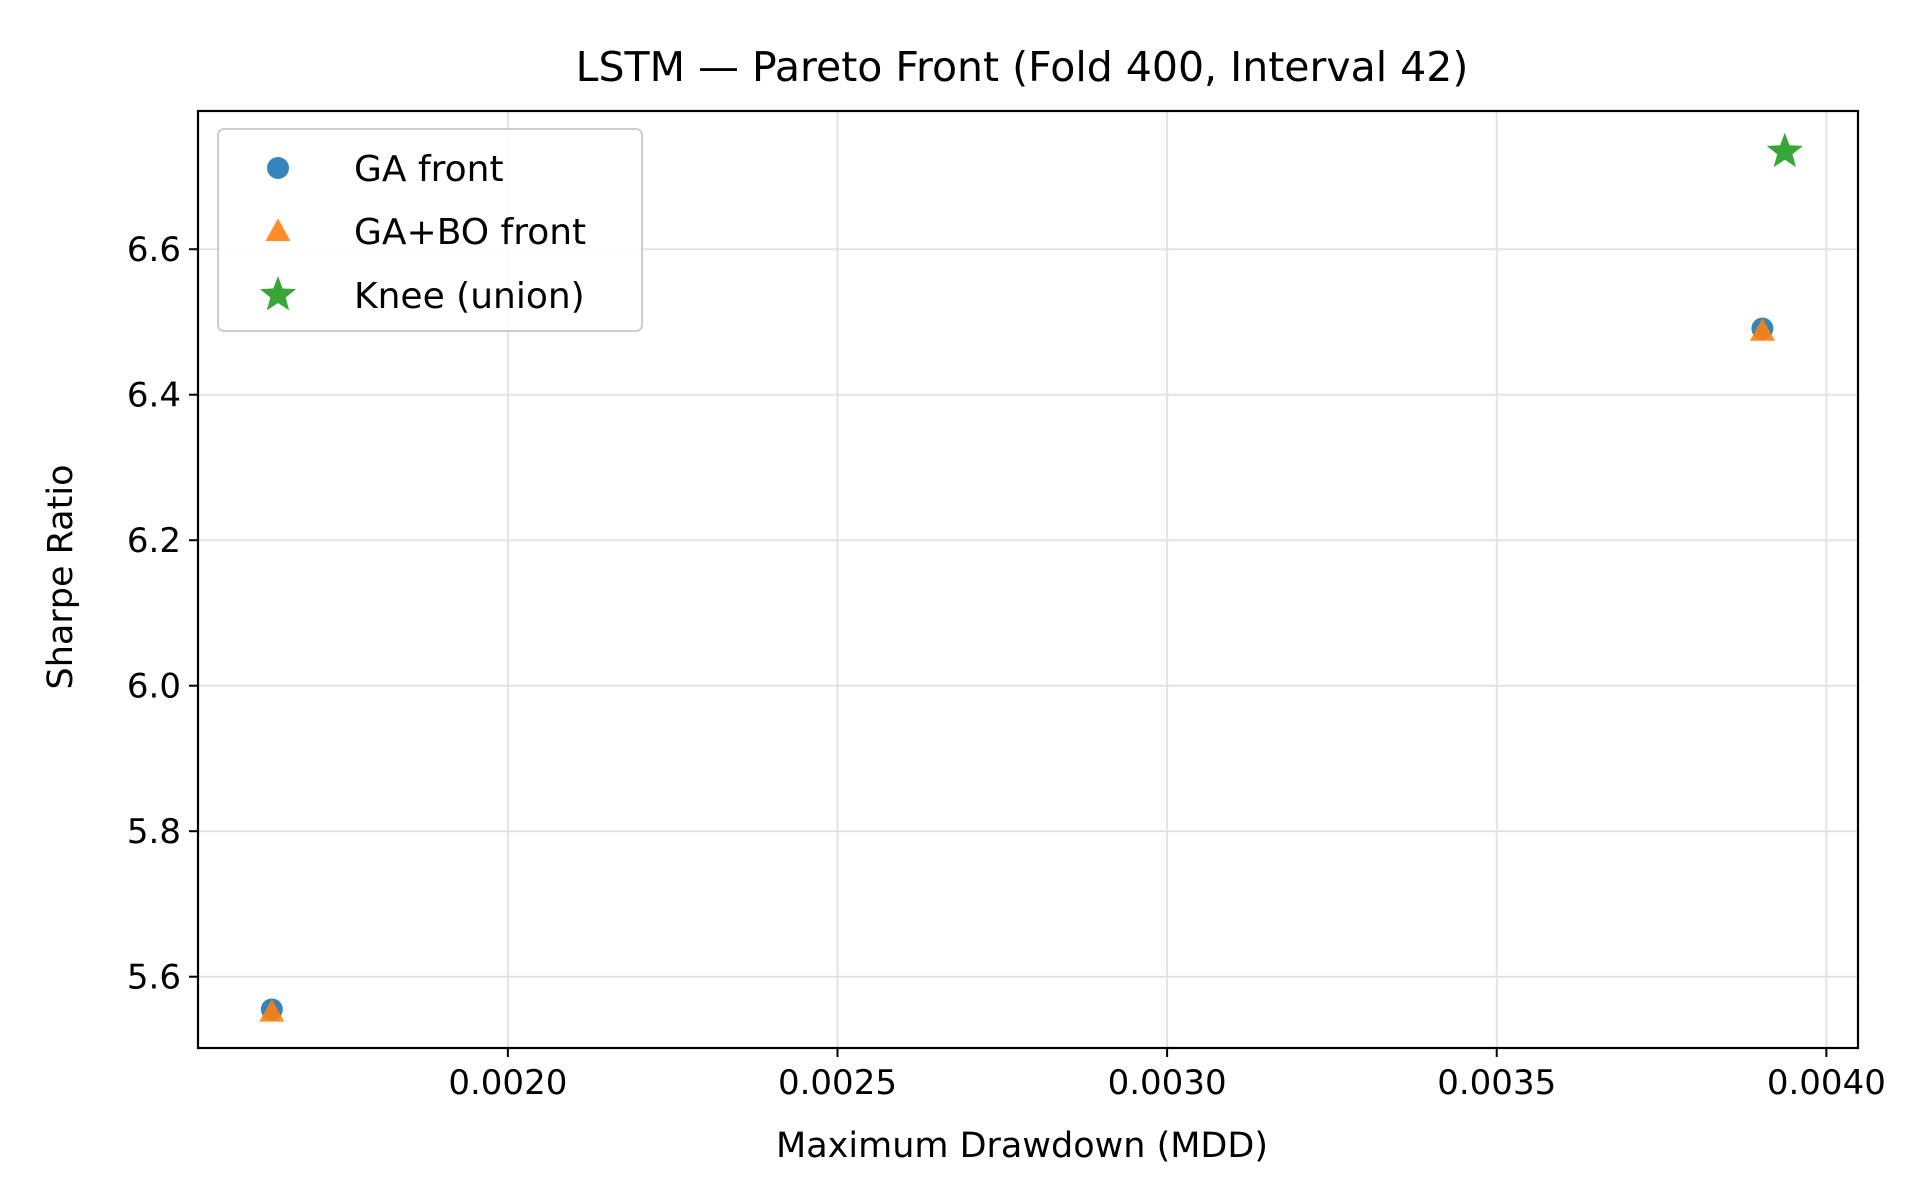 Image resolution: width=1920 pixels, height=1200 pixels. I want to click on series-knee-union, so click(1784, 150).